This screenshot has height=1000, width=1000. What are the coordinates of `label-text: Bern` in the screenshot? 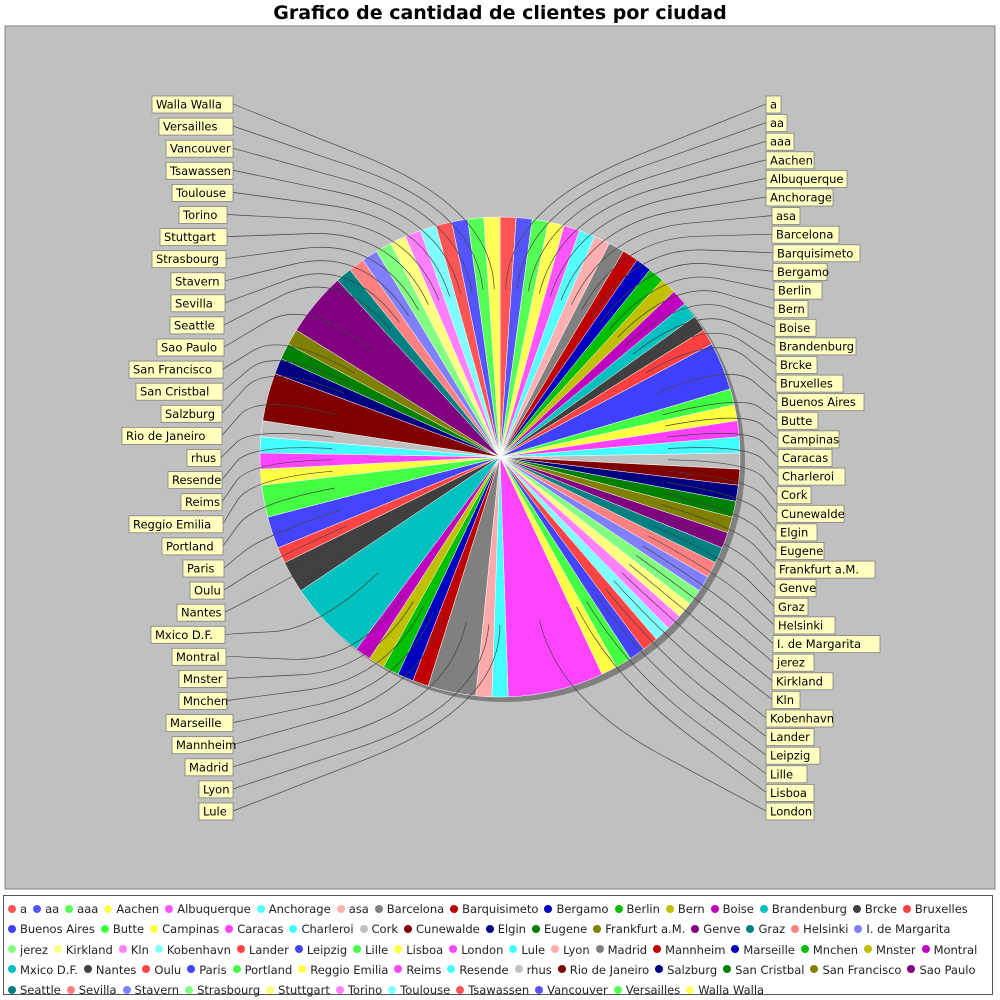 It's located at (791, 309).